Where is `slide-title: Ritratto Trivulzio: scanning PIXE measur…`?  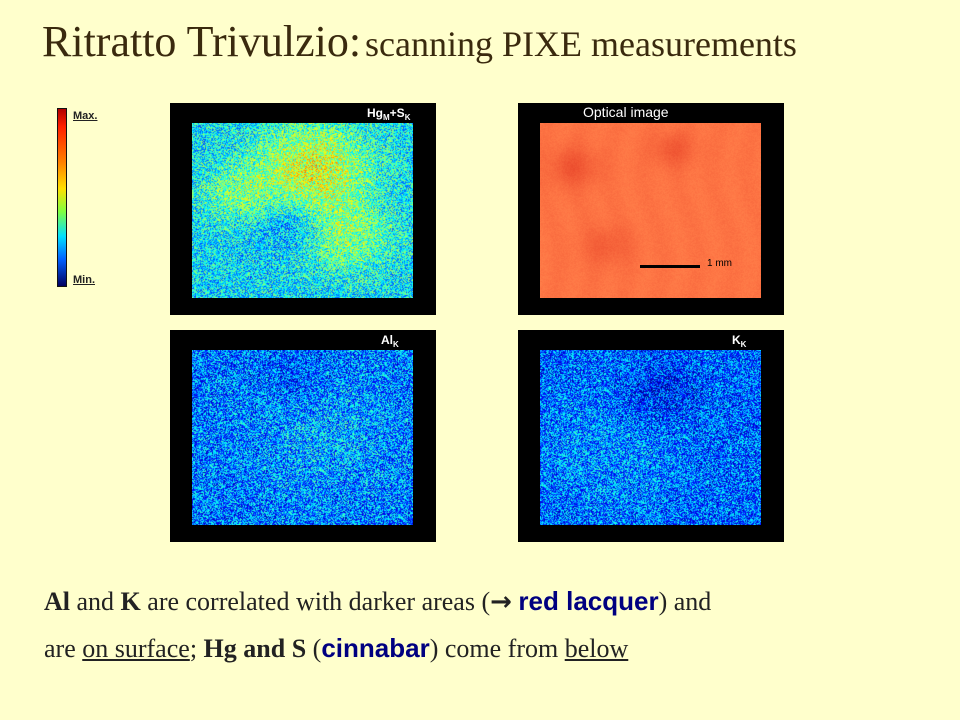
slide-title: Ritratto Trivulzio: scanning PIXE measur… is located at coordinates (419, 41).